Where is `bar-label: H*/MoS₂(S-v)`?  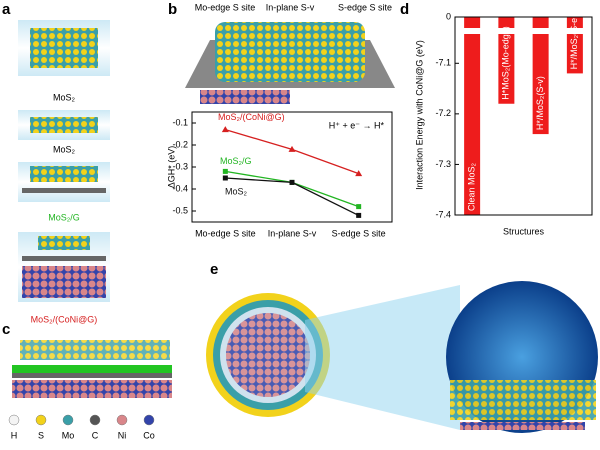
bar-label: H*/MoS₂(S-v) is located at coordinates (540, 103).